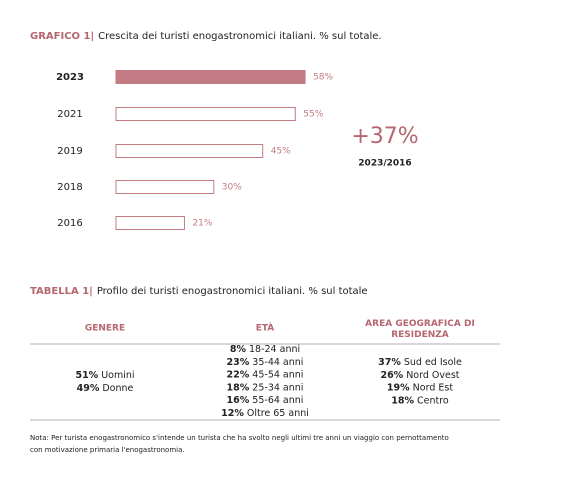 The width and height of the screenshot is (579, 484). I want to click on table-cell: 8% 18-24 anni, so click(265, 349).